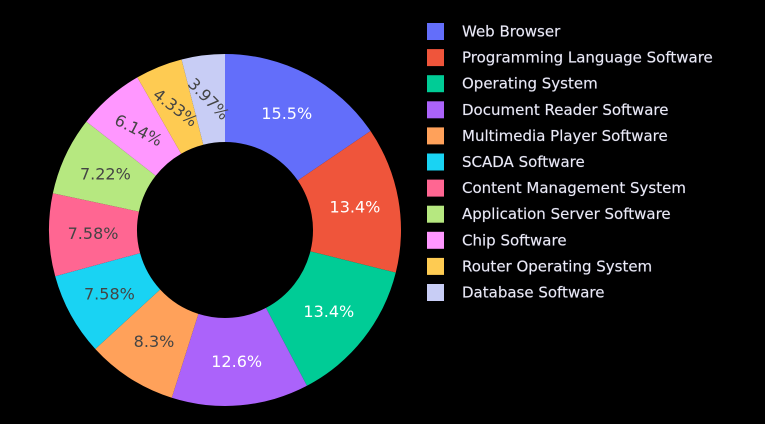  What do you see at coordinates (514, 240) in the screenshot?
I see `legend-label: Chip Software` at bounding box center [514, 240].